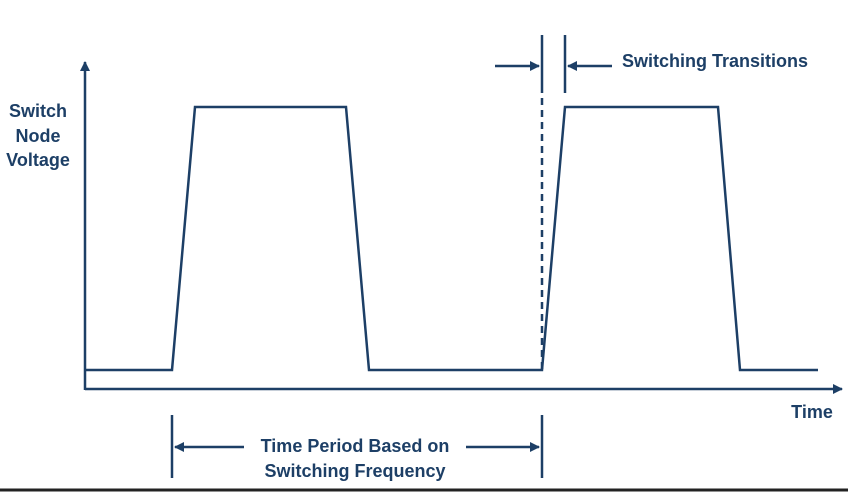  Describe the element at coordinates (715, 61) in the screenshot. I see `transition-label: Switching Transitions` at that location.